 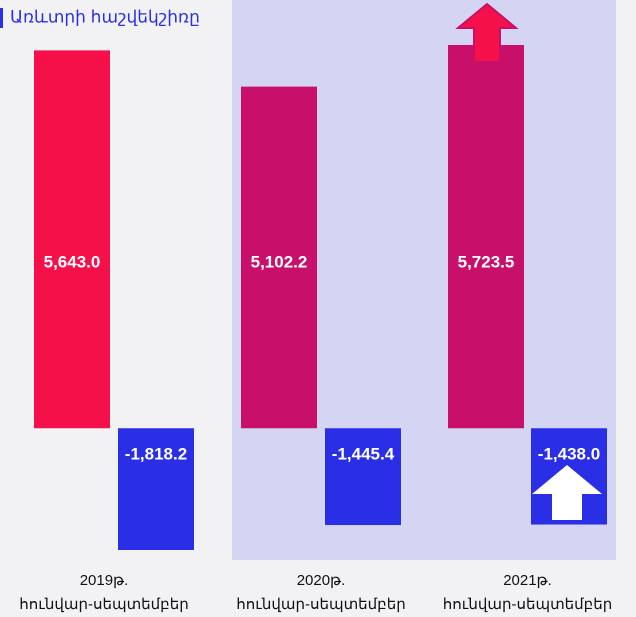 What do you see at coordinates (156, 454) in the screenshot?
I see `value-label: -1,818.2` at bounding box center [156, 454].